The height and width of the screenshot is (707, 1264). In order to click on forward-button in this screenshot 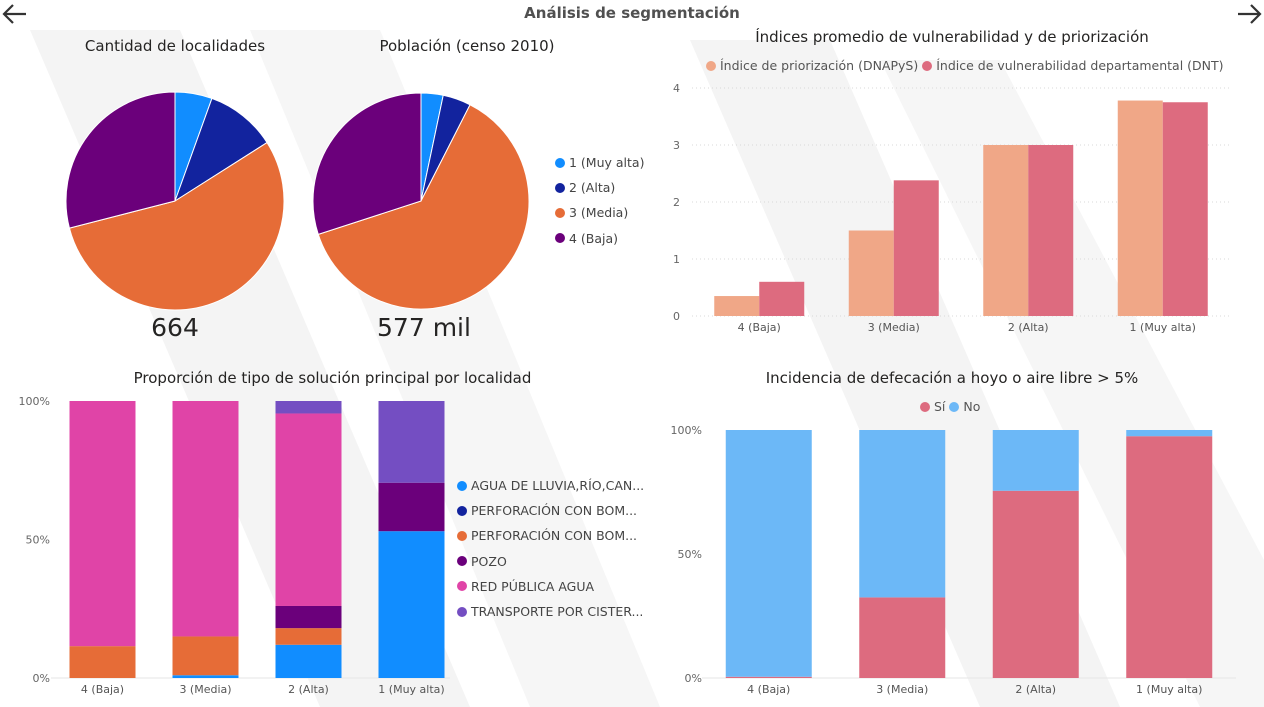, I will do `click(1249, 14)`.